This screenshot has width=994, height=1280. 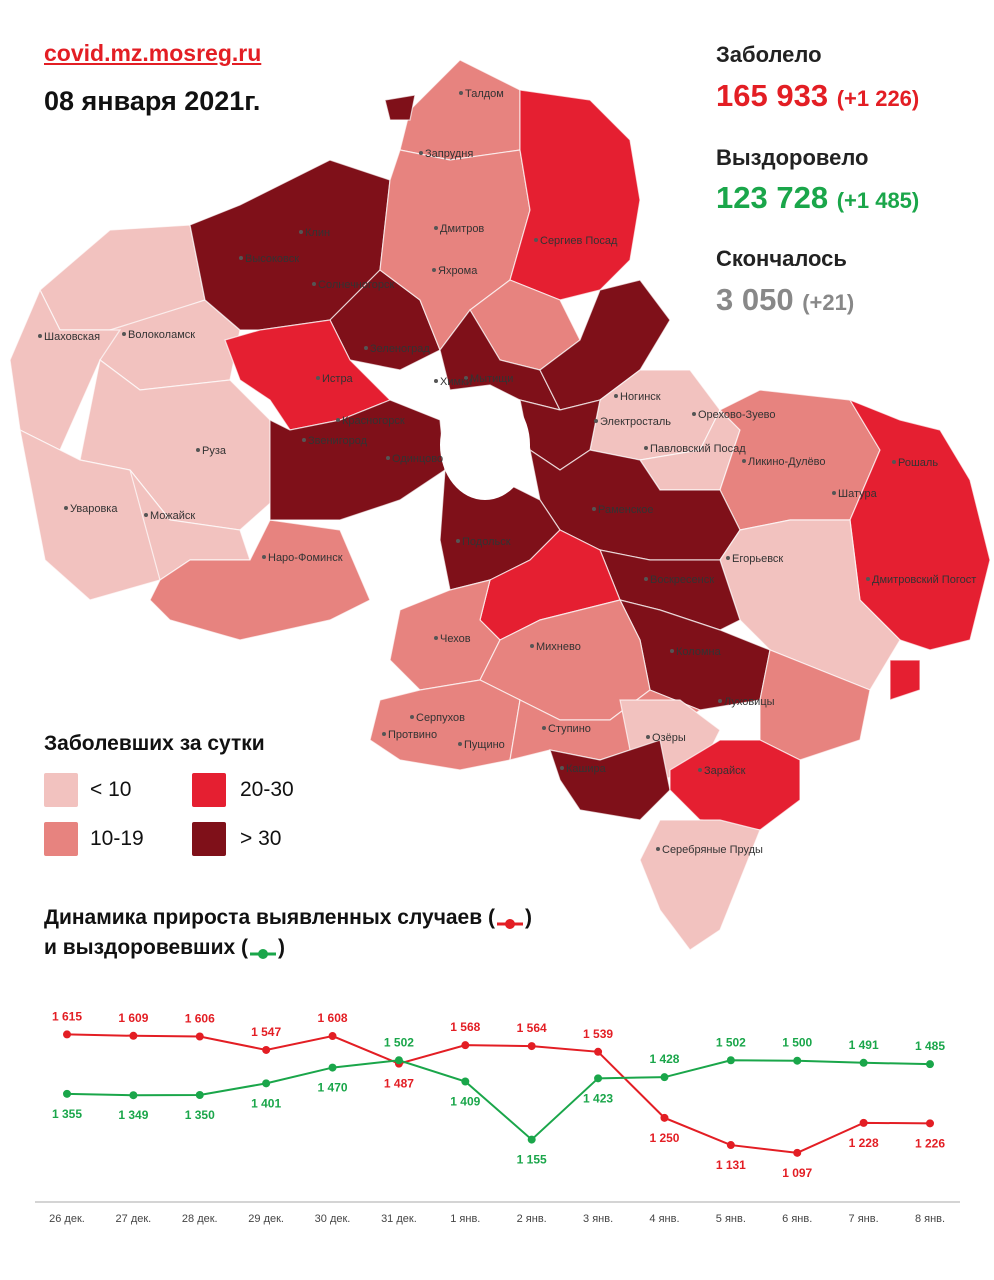 What do you see at coordinates (640, 397) in the screenshot?
I see `city-label: Ногинск` at bounding box center [640, 397].